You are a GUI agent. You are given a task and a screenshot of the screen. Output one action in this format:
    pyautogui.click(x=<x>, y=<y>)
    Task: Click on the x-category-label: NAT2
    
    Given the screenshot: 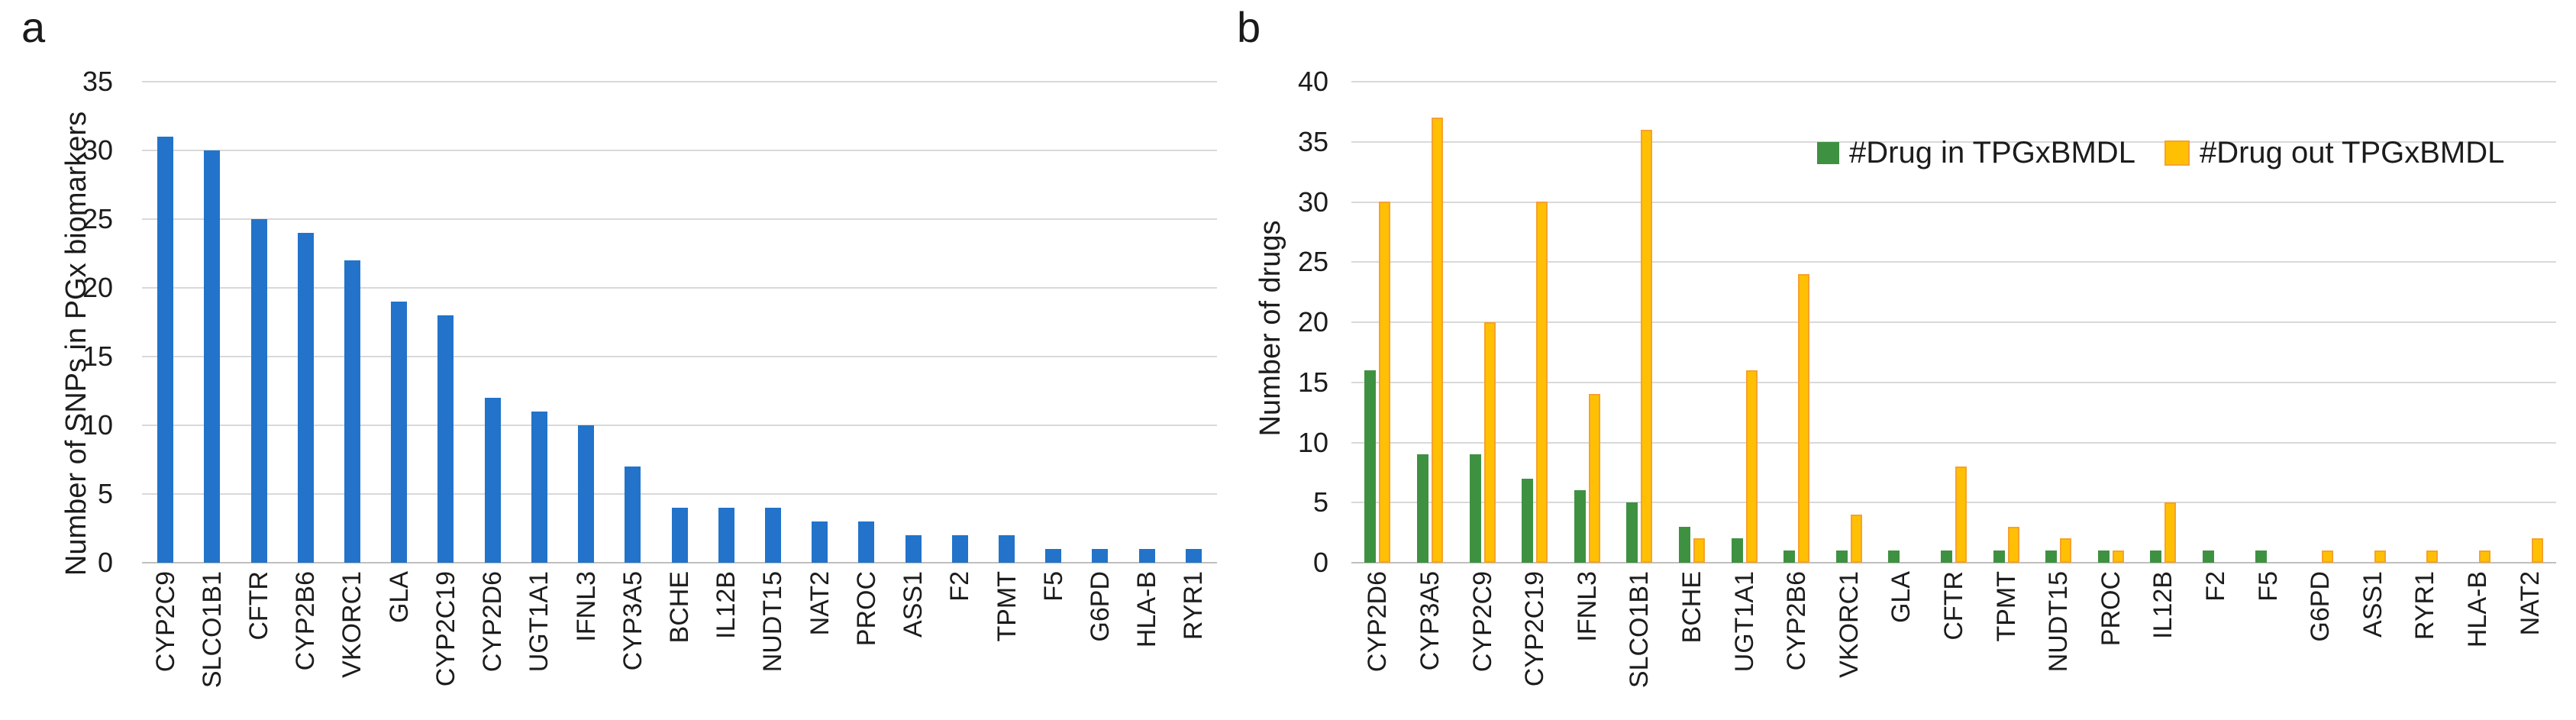 What is the action you would take?
    pyautogui.click(x=819, y=603)
    